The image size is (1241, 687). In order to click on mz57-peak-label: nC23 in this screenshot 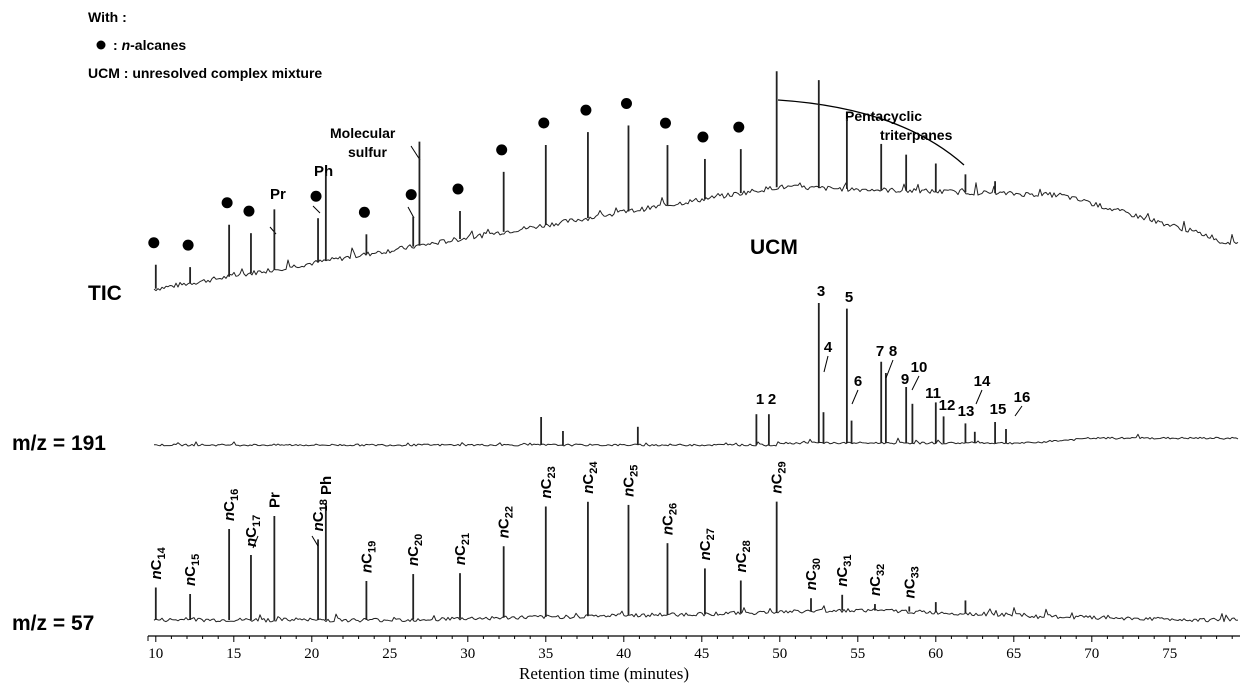, I will do `click(548, 482)`.